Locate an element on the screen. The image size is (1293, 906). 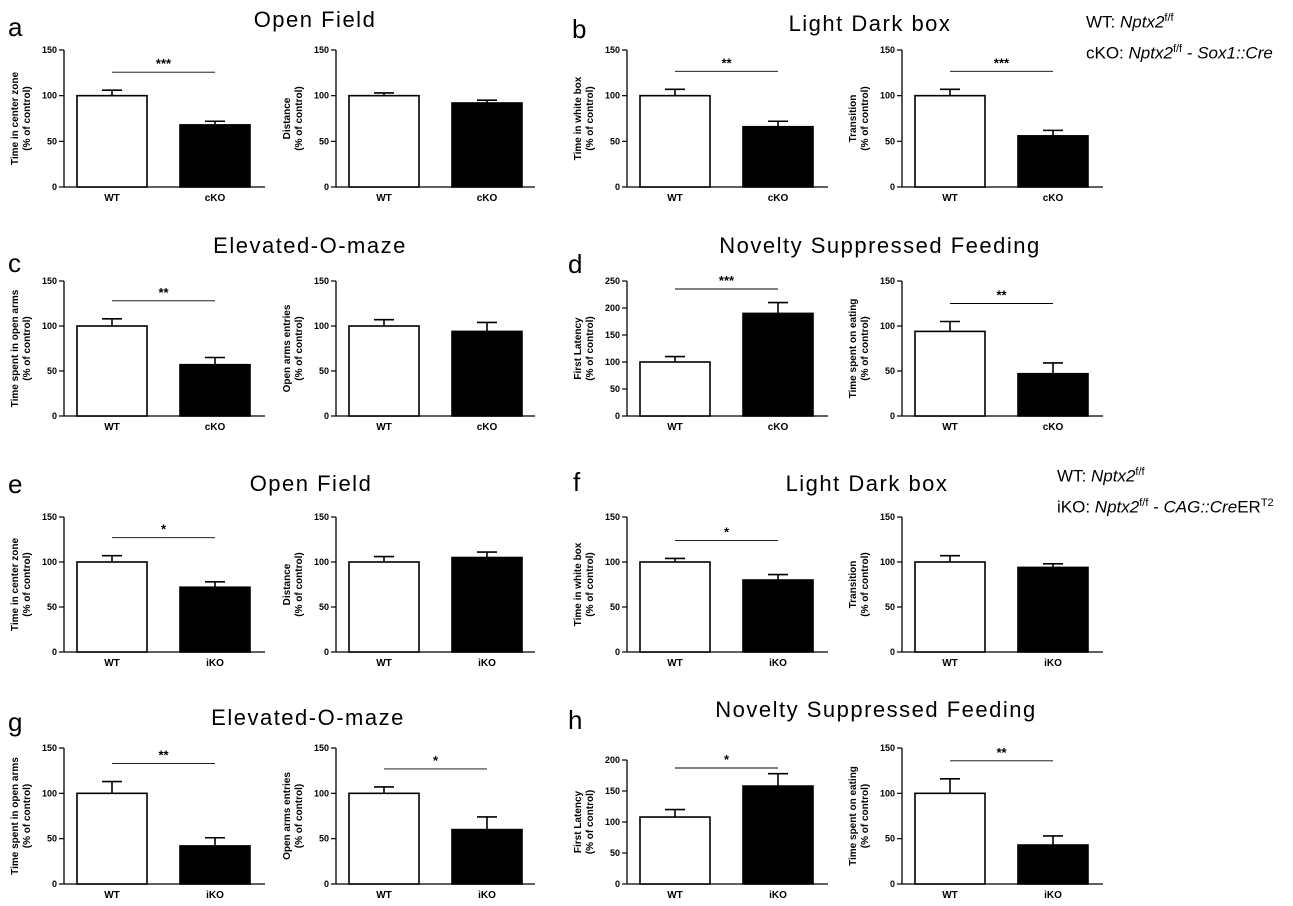
bar-chart-a-right: 0 50 100 150 Distance (% of control) WT cKO is located at coordinates (408, 124).